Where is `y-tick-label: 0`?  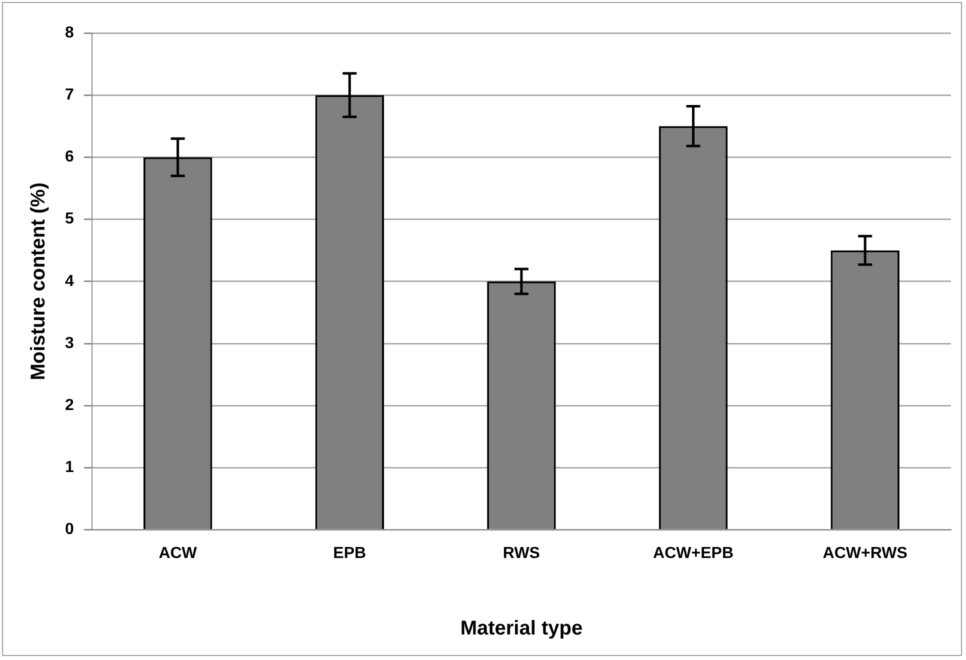
y-tick-label: 0 is located at coordinates (69, 529).